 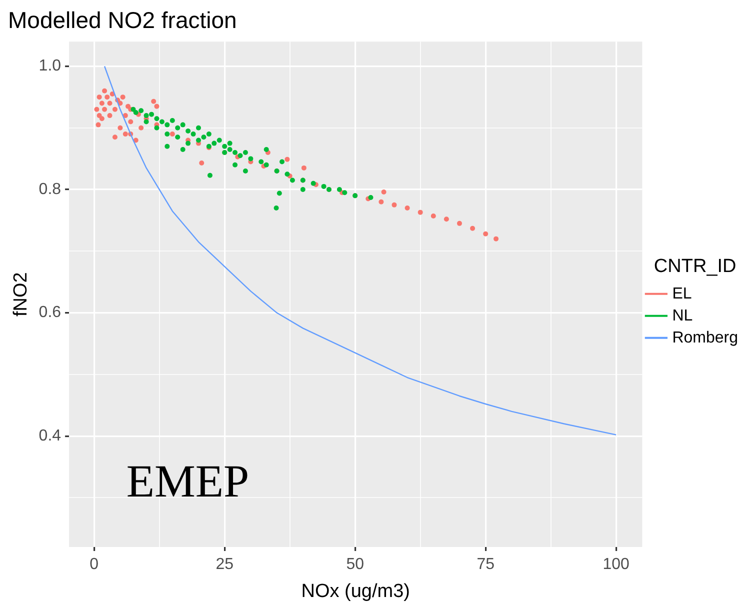 I want to click on x-tick-label: 100, so click(x=616, y=565).